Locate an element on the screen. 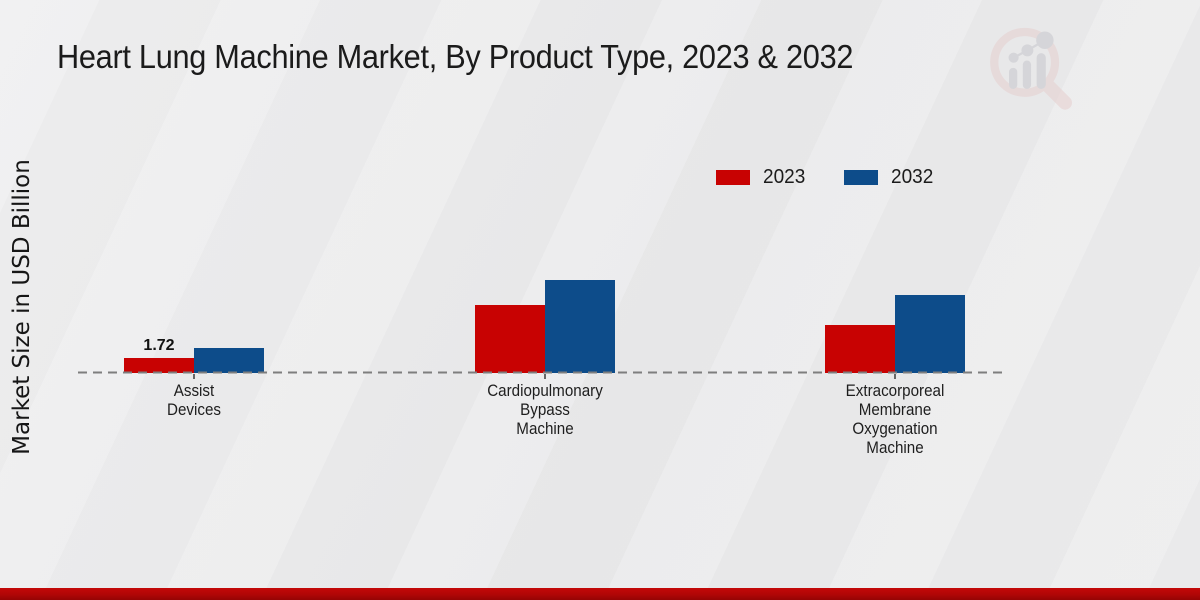 The image size is (1200, 600). bar-2032-assist is located at coordinates (229, 360).